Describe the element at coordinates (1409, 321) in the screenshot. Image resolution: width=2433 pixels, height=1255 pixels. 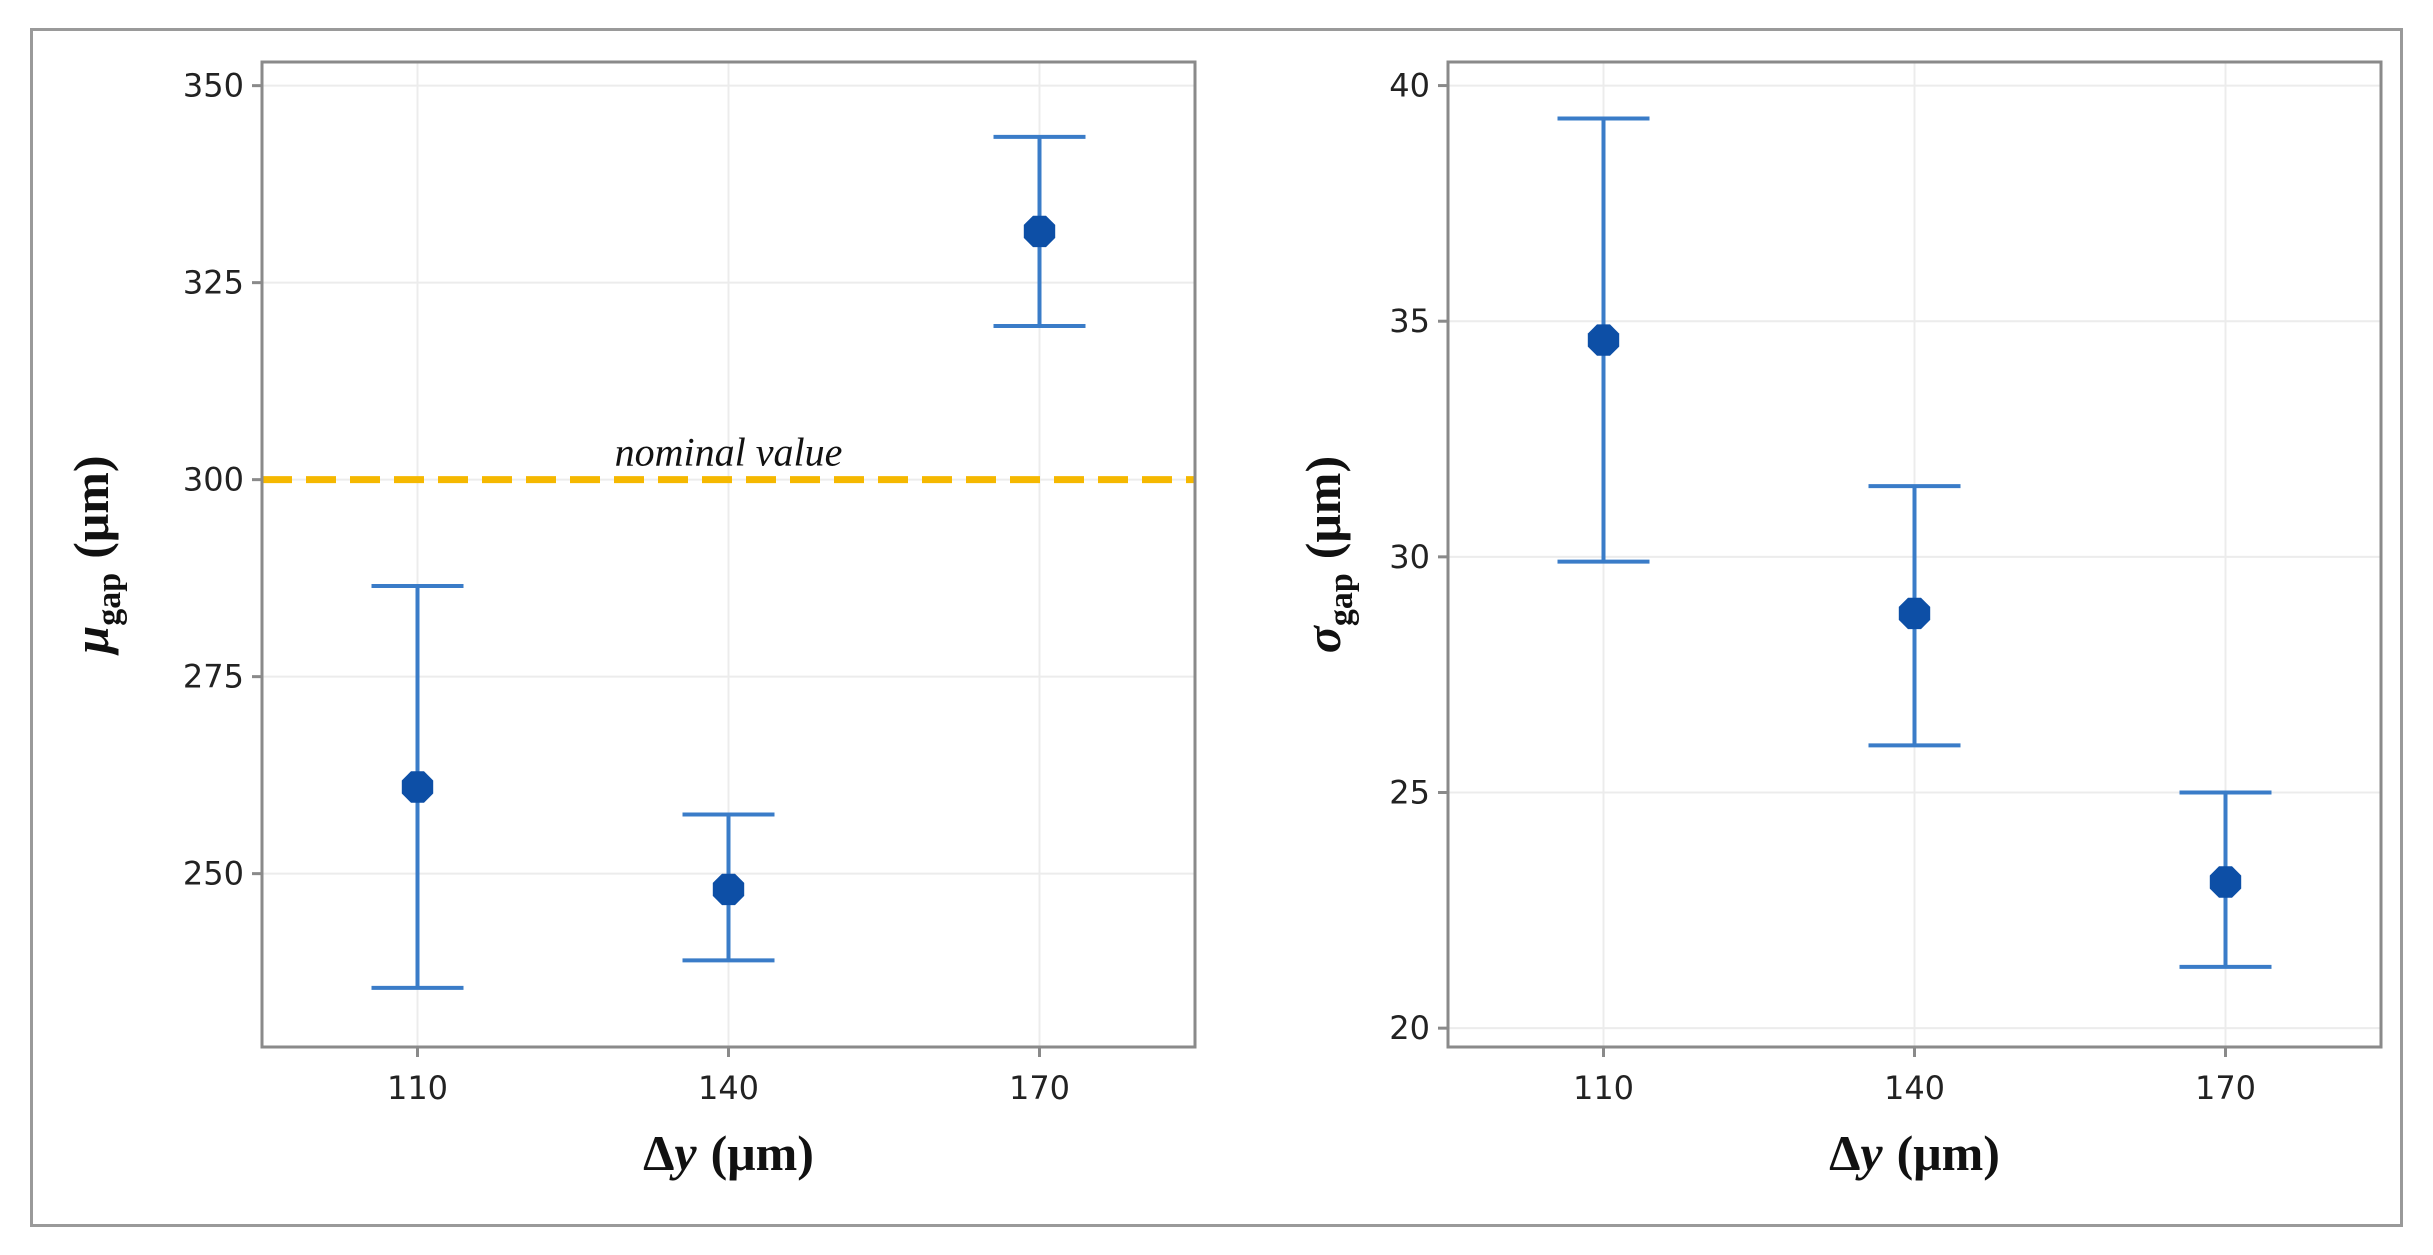
I see `y-tick-label: 35` at that location.